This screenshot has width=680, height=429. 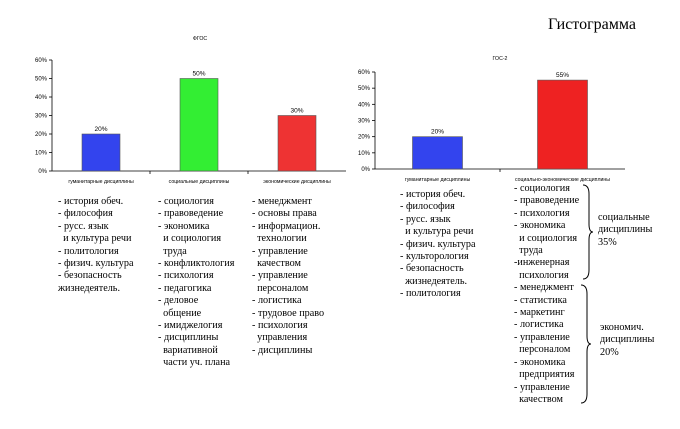 I want to click on social-summary-label: социальные дисциплины 35%, so click(x=625, y=230).